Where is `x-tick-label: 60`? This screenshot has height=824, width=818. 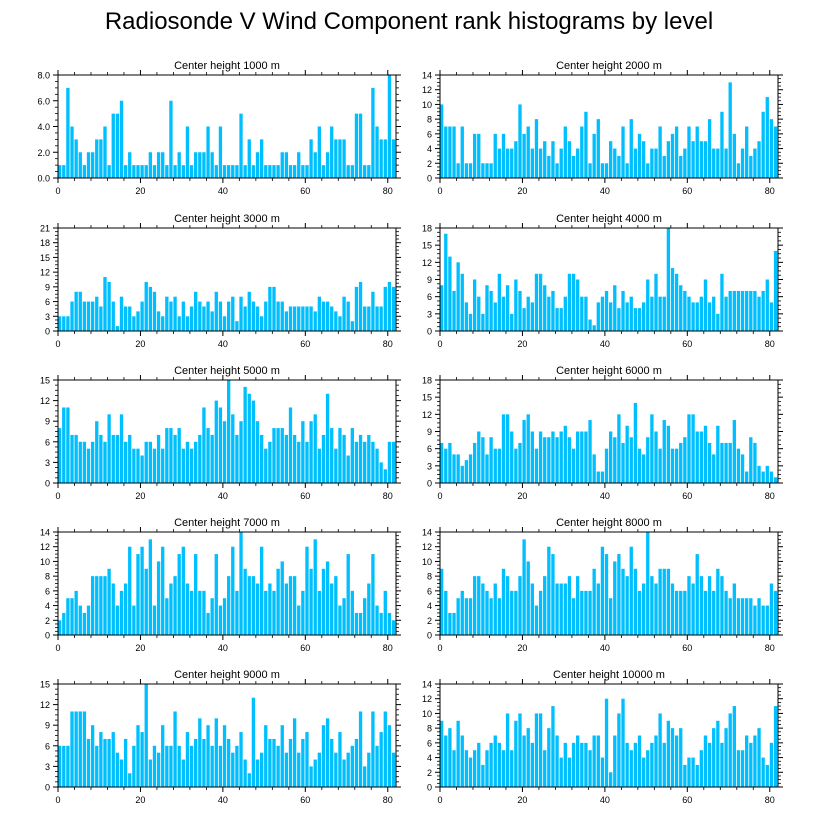
x-tick-label: 60 is located at coordinates (687, 191).